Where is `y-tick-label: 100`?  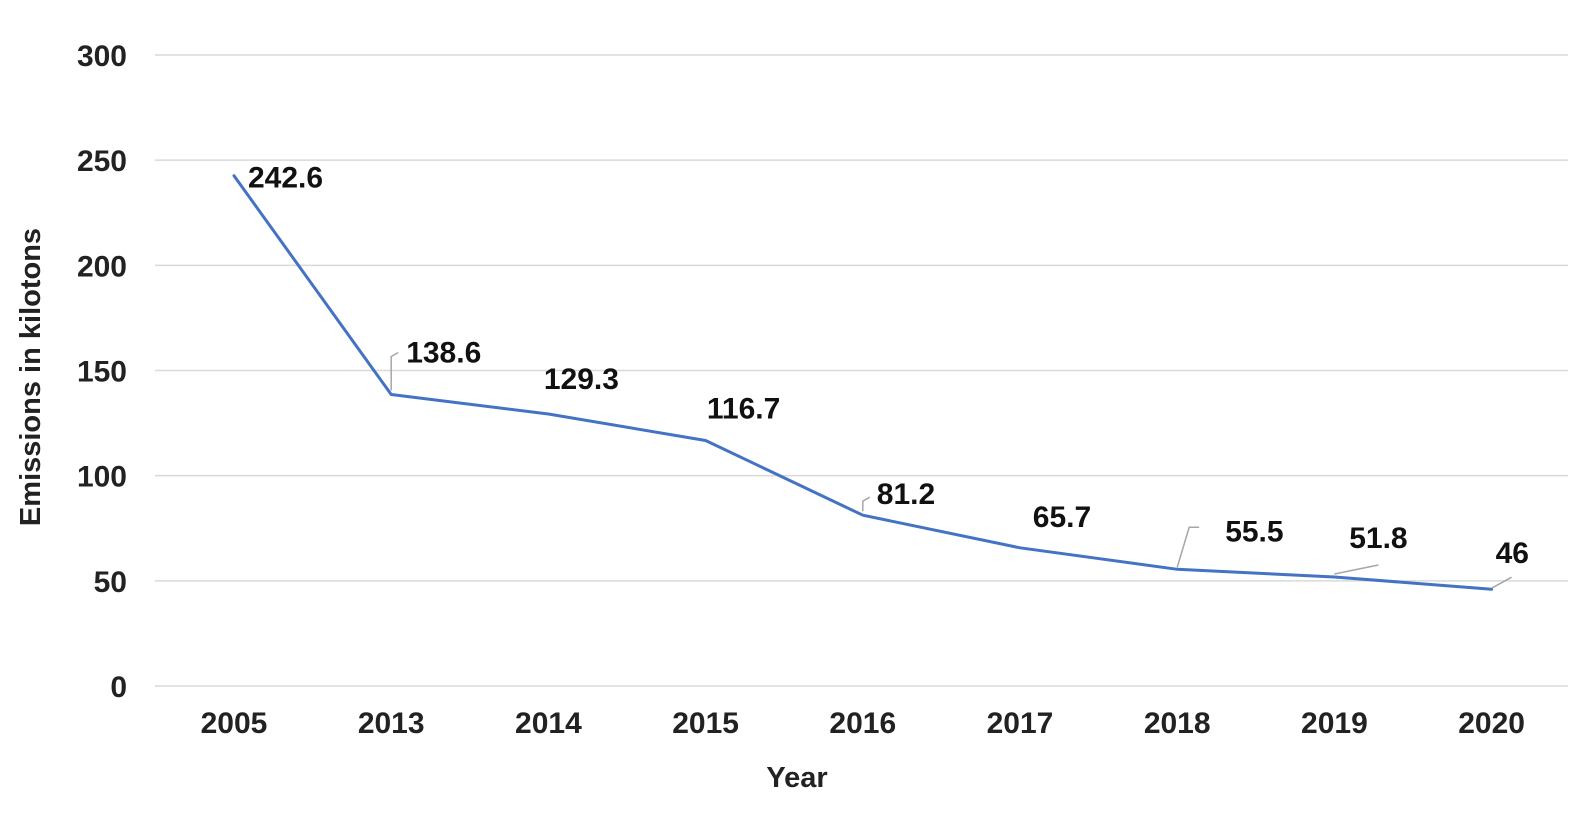
y-tick-label: 100 is located at coordinates (102, 477).